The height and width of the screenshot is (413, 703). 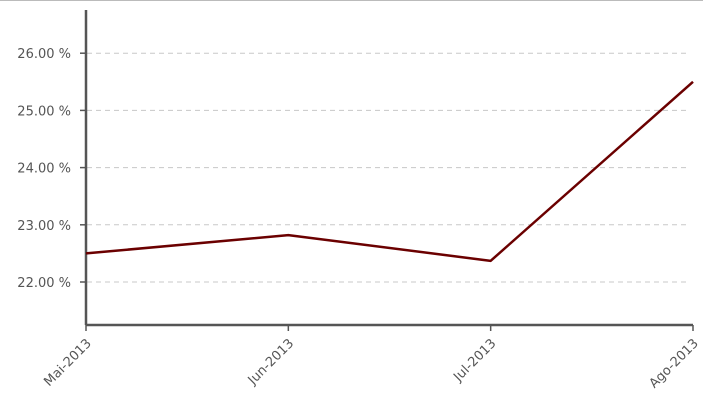 I want to click on x-tick-label: Ago-2013, so click(x=674, y=363).